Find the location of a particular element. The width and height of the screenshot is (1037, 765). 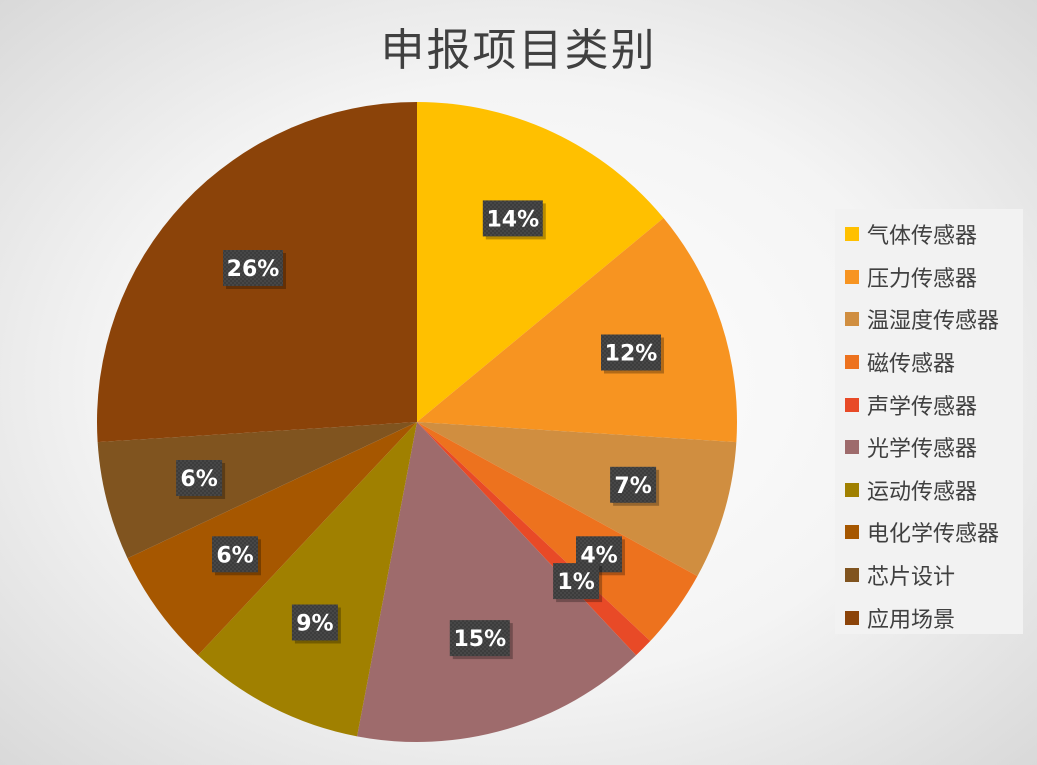

data-label-3: 4% is located at coordinates (600, 556).